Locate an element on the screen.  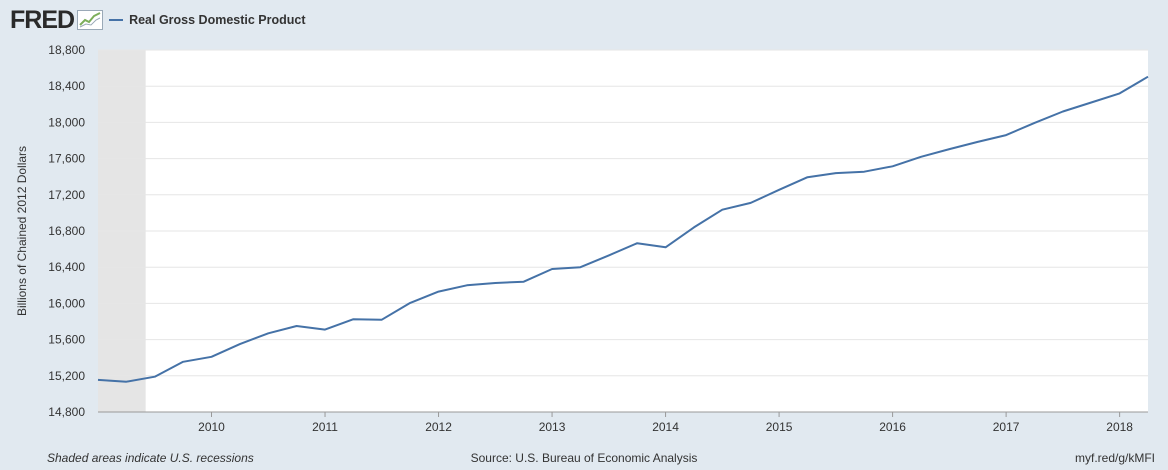
y-tick-label: 18,000 is located at coordinates (66, 122).